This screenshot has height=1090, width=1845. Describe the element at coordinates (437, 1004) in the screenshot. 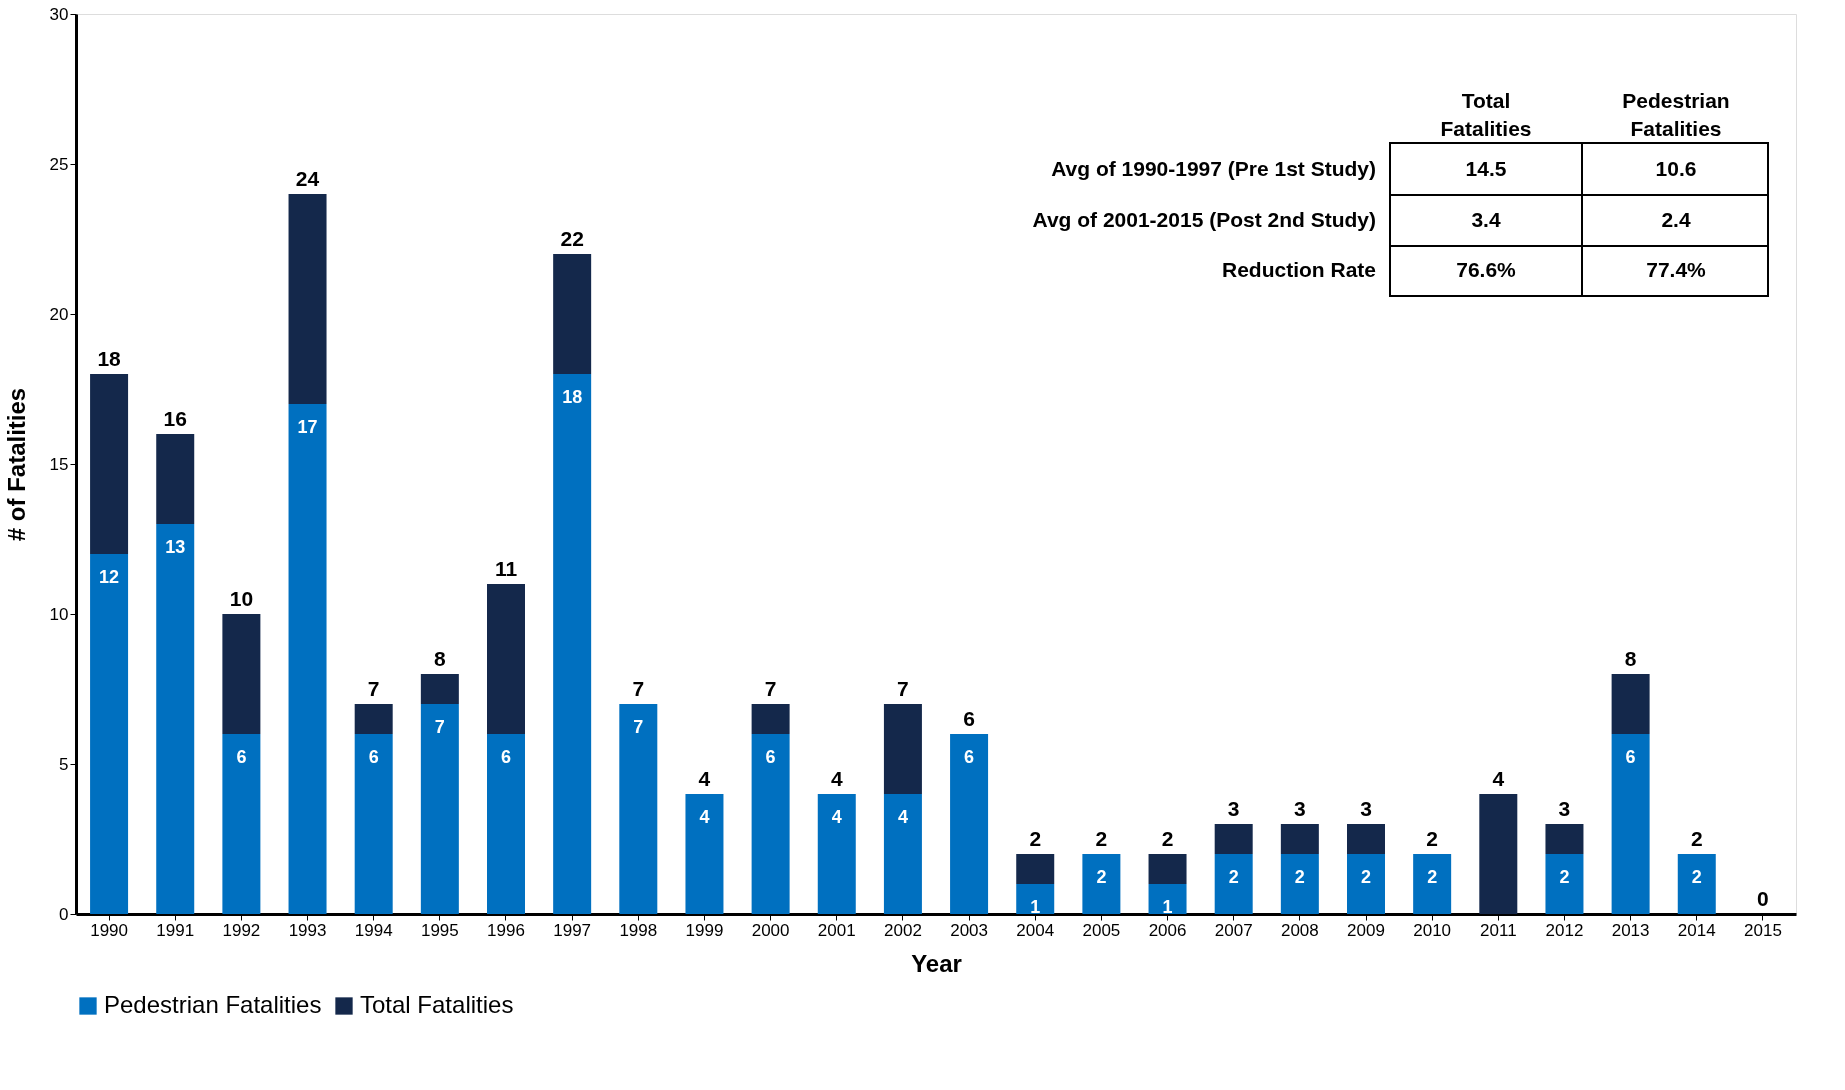

I see `legend-label: Total Fatalities` at that location.